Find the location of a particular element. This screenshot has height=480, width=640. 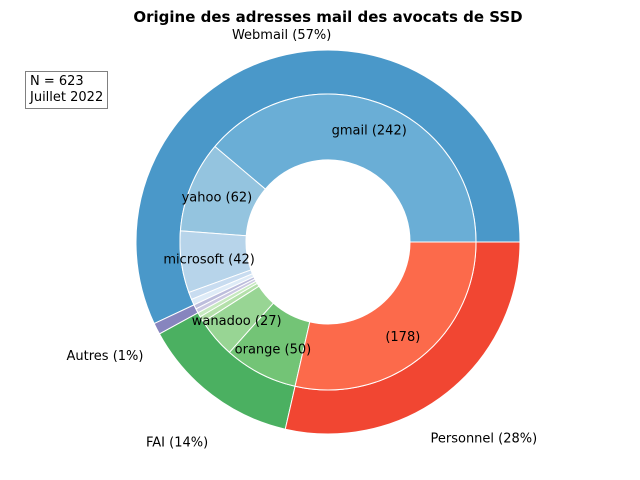

outer-label-autres: Autres (1%) is located at coordinates (105, 356).